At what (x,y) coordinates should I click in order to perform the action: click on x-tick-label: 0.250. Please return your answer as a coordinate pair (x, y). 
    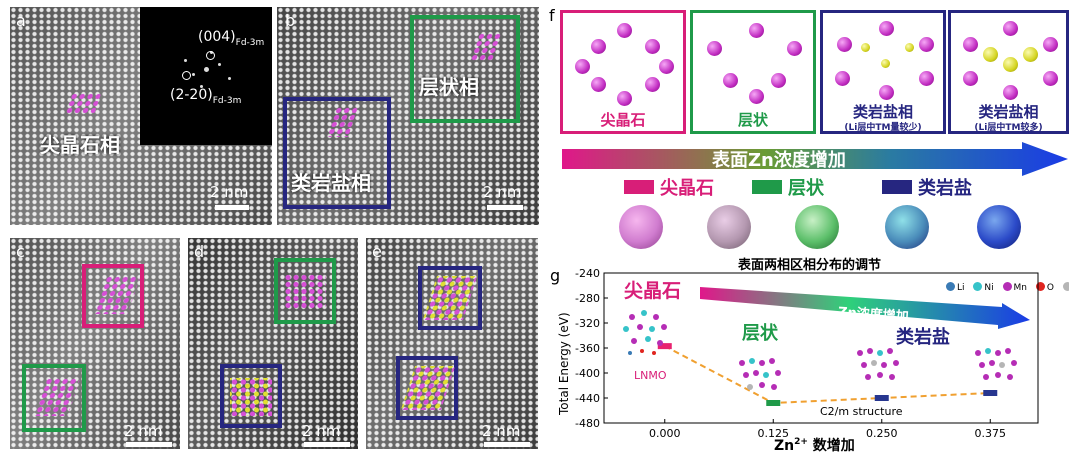
    Looking at the image, I should click on (882, 433).